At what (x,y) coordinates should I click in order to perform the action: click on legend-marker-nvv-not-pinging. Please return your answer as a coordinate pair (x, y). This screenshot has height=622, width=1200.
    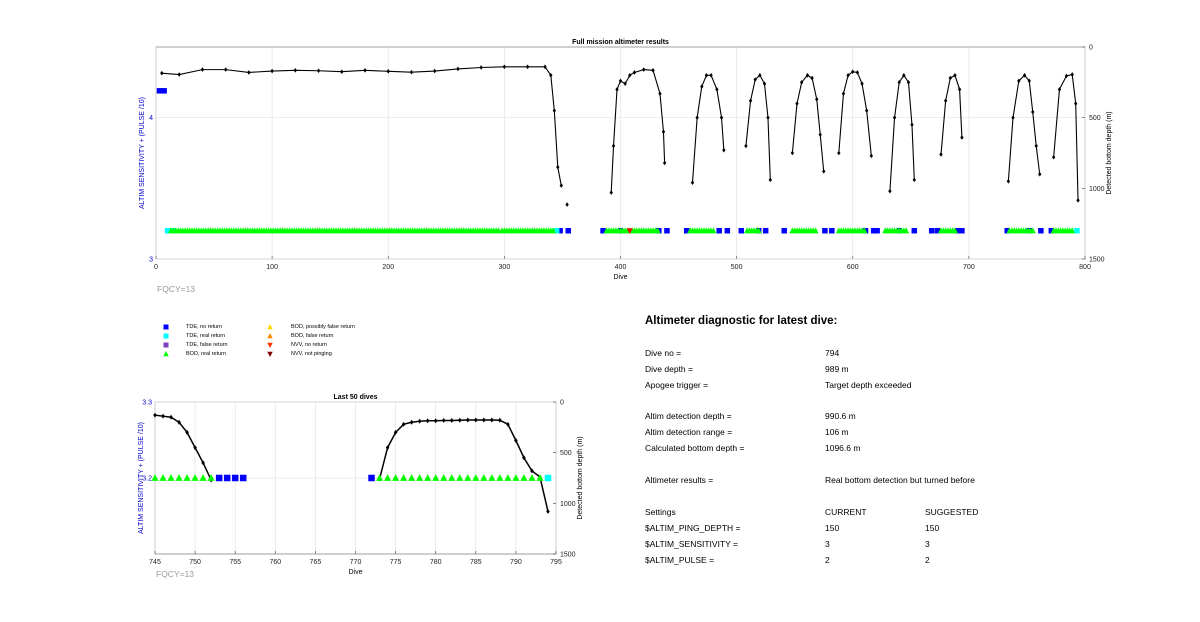
    Looking at the image, I should click on (270, 354).